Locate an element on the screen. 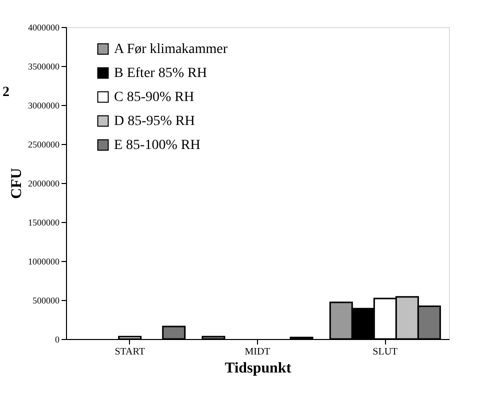  legend-label: D 85-95% RH is located at coordinates (154, 121).